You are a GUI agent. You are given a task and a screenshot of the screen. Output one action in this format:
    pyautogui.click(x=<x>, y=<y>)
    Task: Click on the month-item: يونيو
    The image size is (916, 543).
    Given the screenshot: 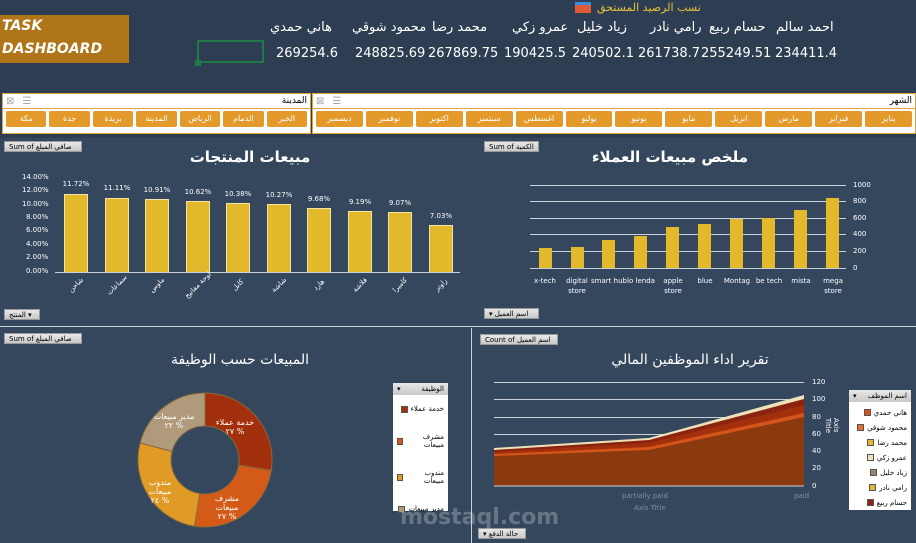 What is the action you would take?
    pyautogui.click(x=639, y=119)
    